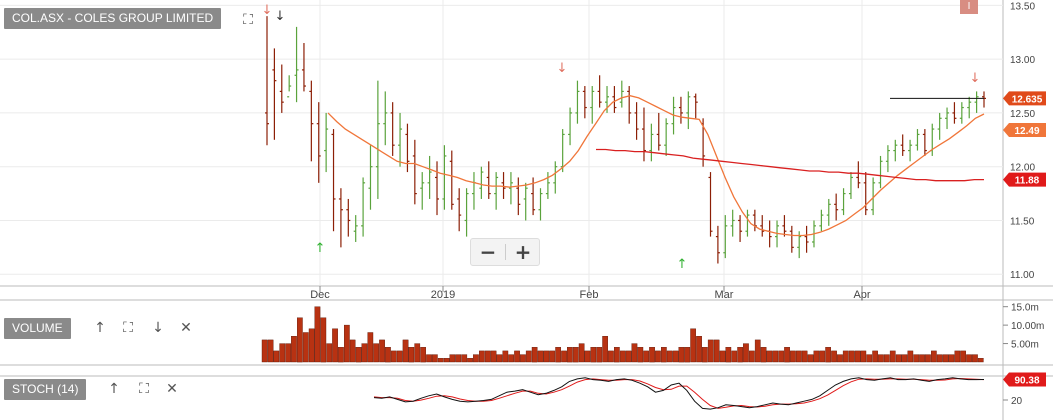 This screenshot has height=420, width=1053. What do you see at coordinates (1022, 6) in the screenshot?
I see `price-y-tick: 13.50` at bounding box center [1022, 6].